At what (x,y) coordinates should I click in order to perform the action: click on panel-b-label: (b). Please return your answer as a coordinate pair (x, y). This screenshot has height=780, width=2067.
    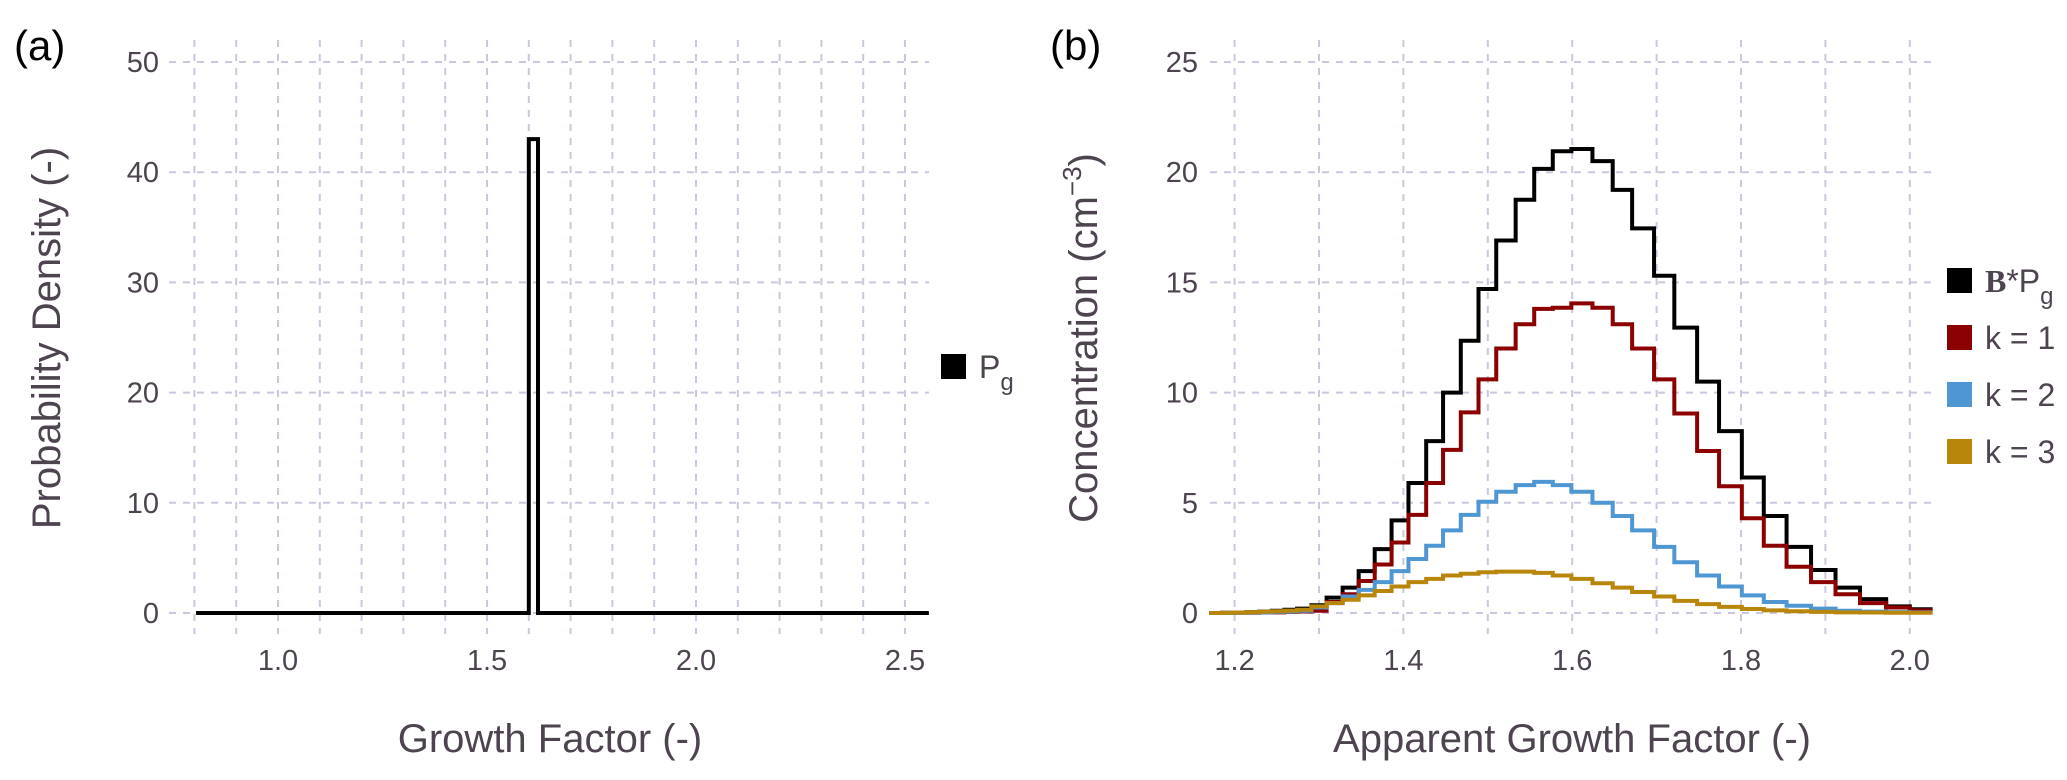
    Looking at the image, I should click on (1075, 45).